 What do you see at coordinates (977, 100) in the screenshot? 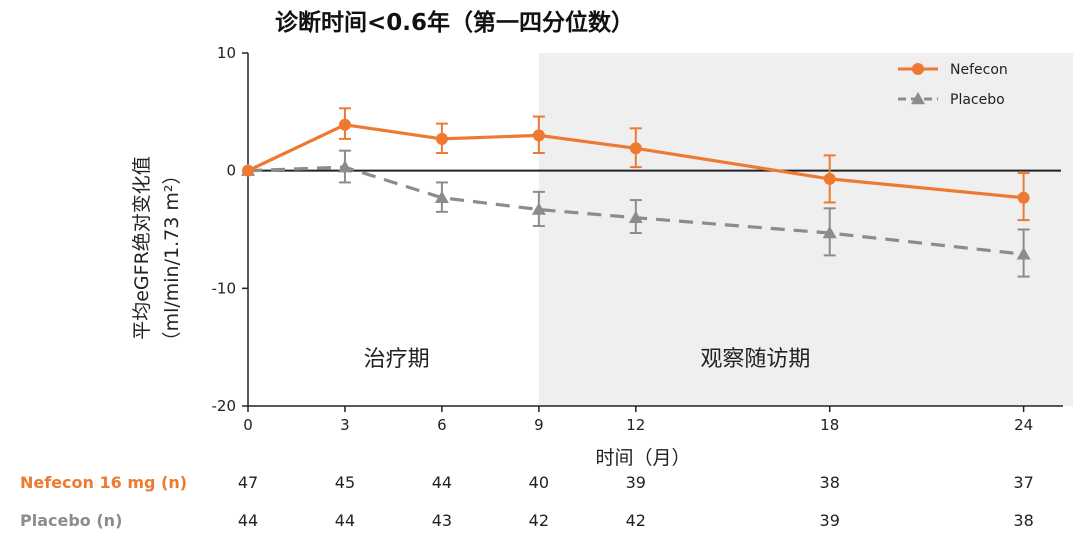
I see `legend-label: Placebo` at bounding box center [977, 100].